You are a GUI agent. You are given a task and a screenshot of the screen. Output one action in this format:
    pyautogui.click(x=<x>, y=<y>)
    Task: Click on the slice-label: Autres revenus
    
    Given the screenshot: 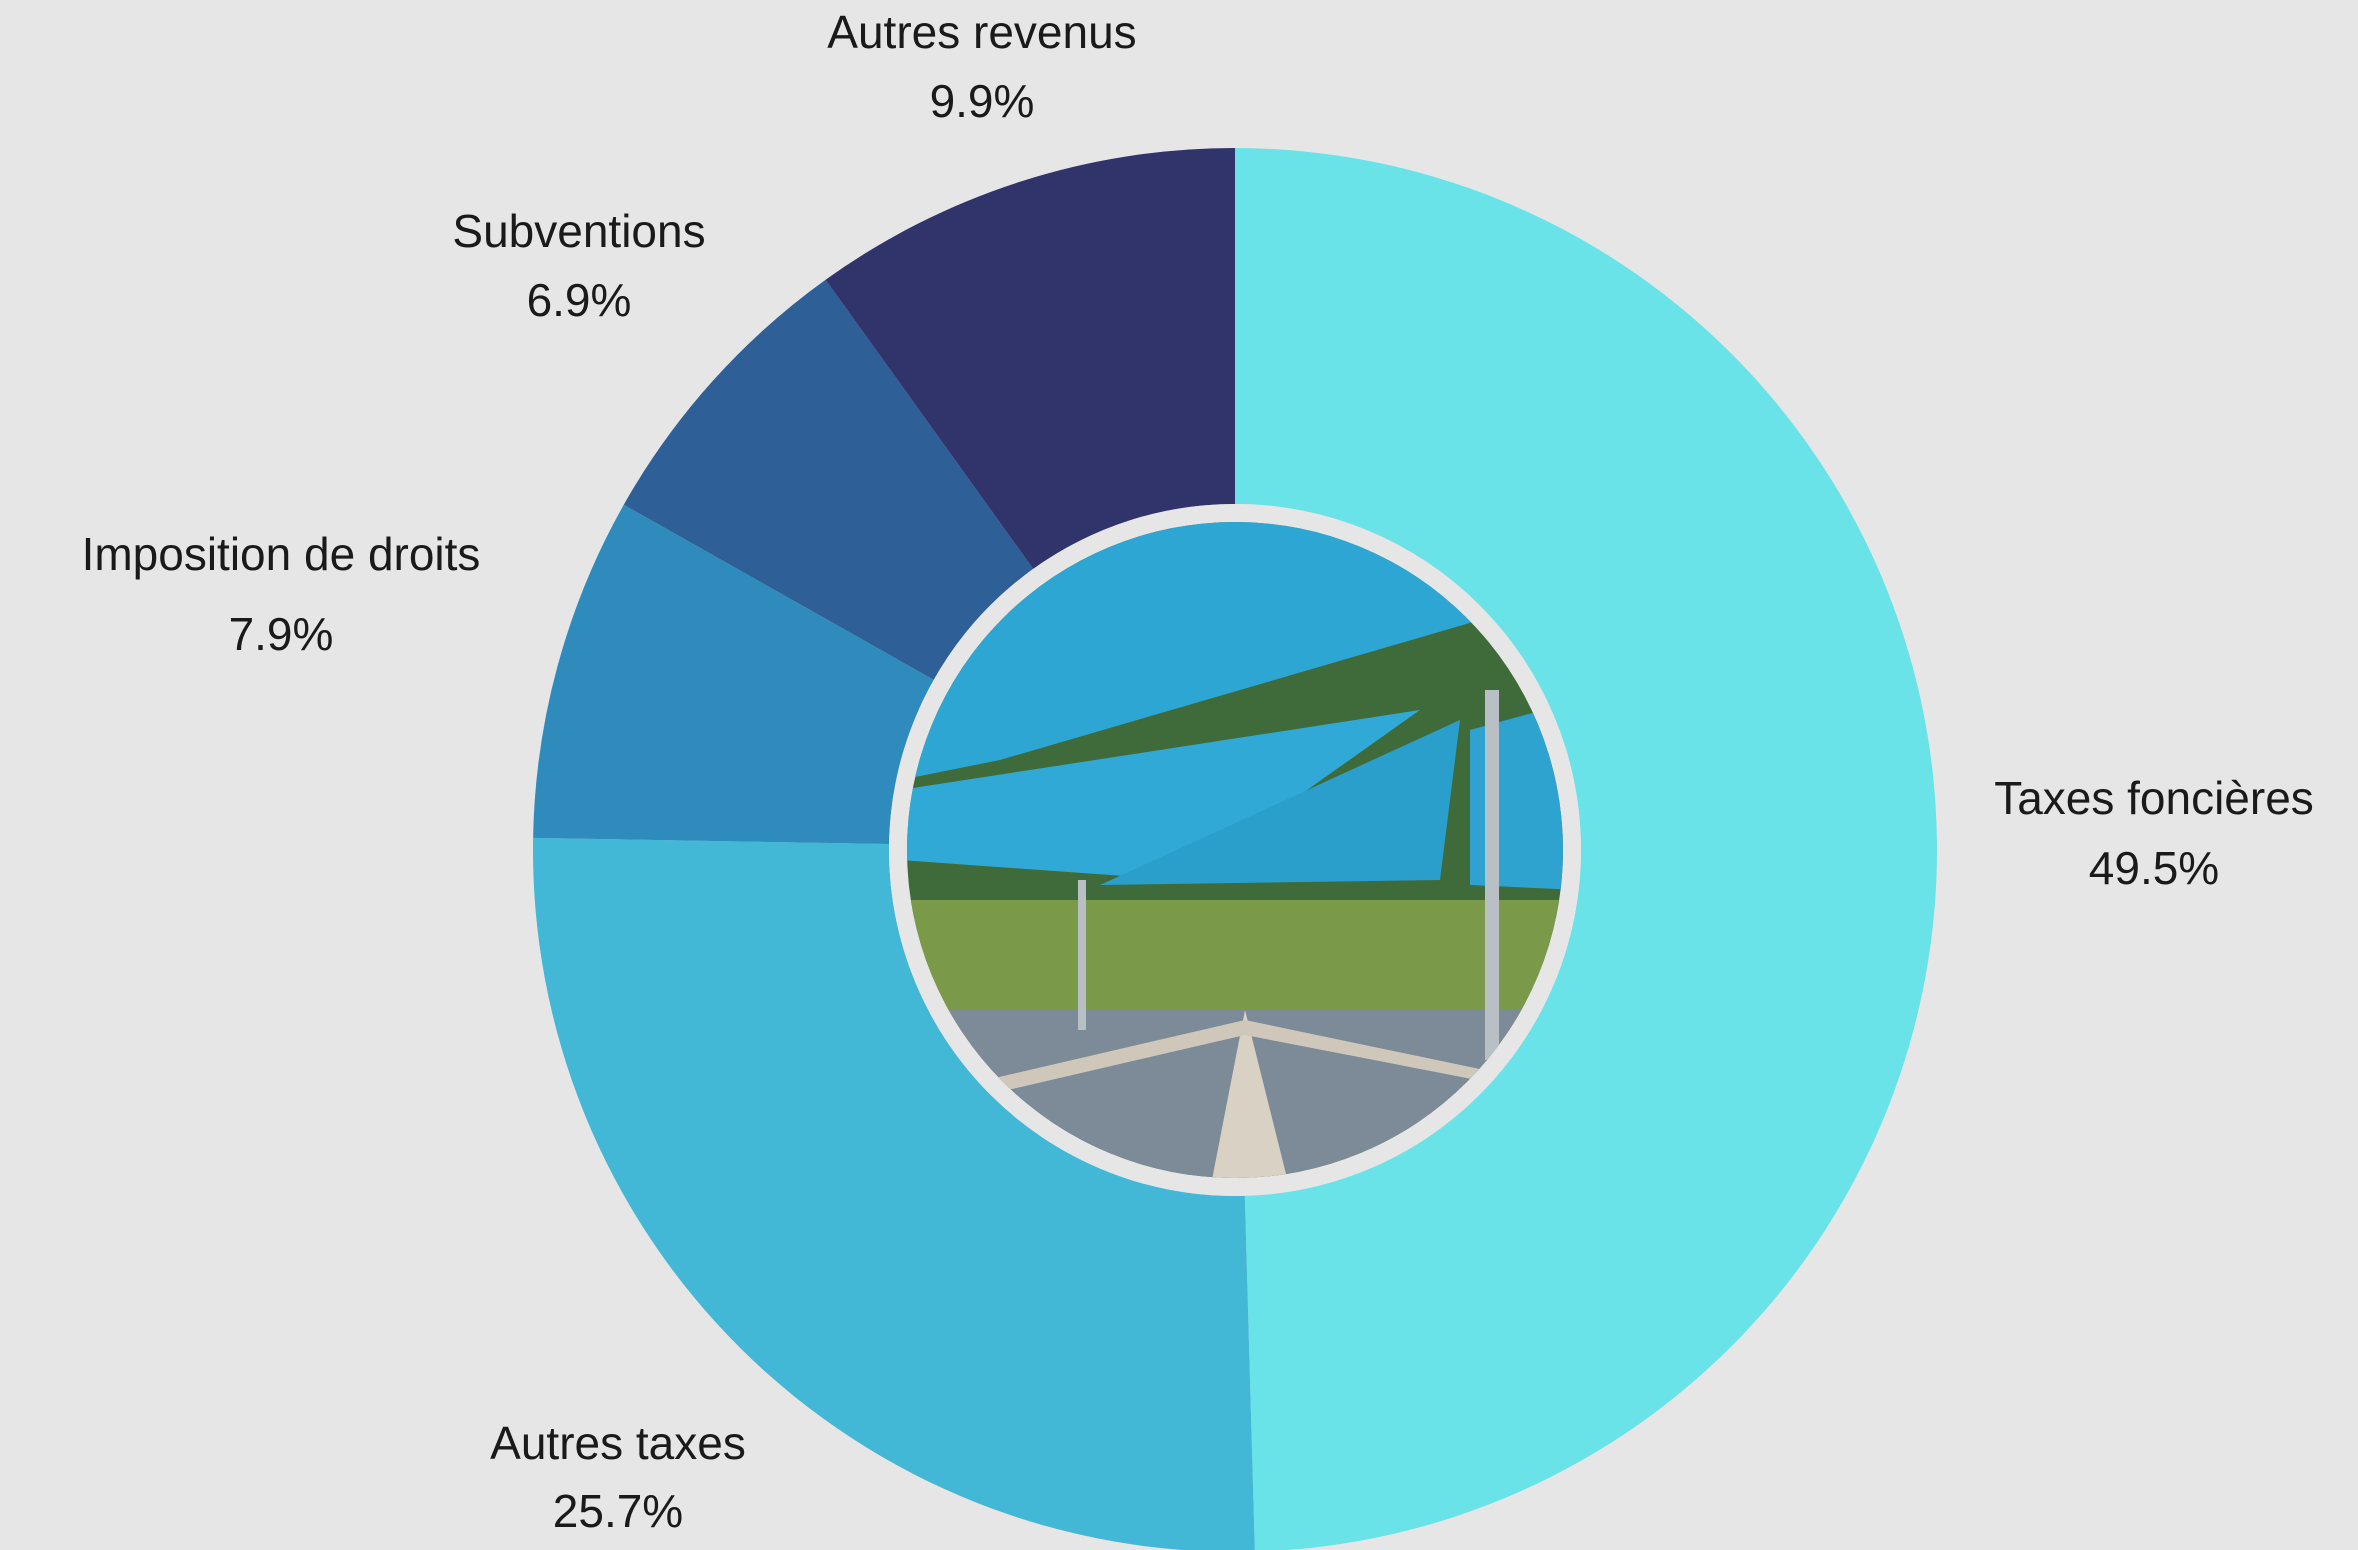 What is the action you would take?
    pyautogui.click(x=981, y=32)
    